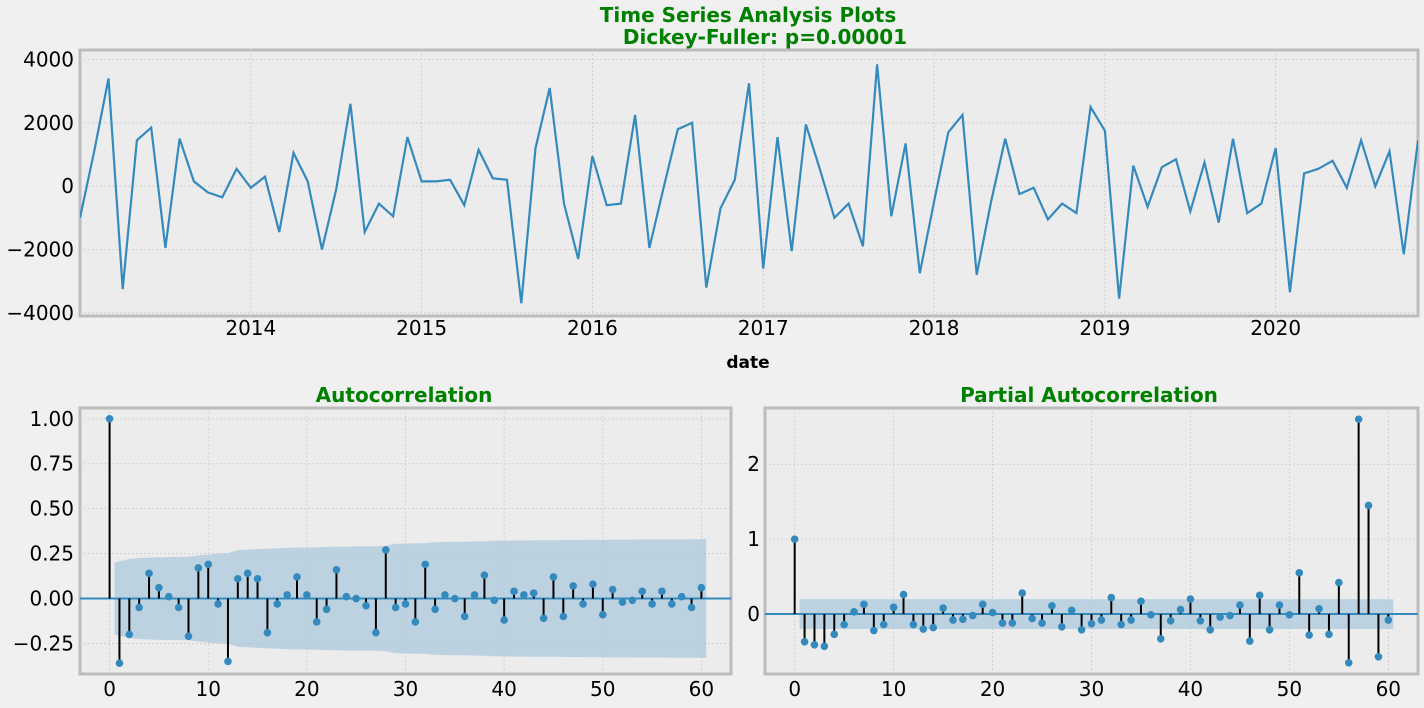  I want to click on pacf-y-tick-label: 1, so click(753, 539).